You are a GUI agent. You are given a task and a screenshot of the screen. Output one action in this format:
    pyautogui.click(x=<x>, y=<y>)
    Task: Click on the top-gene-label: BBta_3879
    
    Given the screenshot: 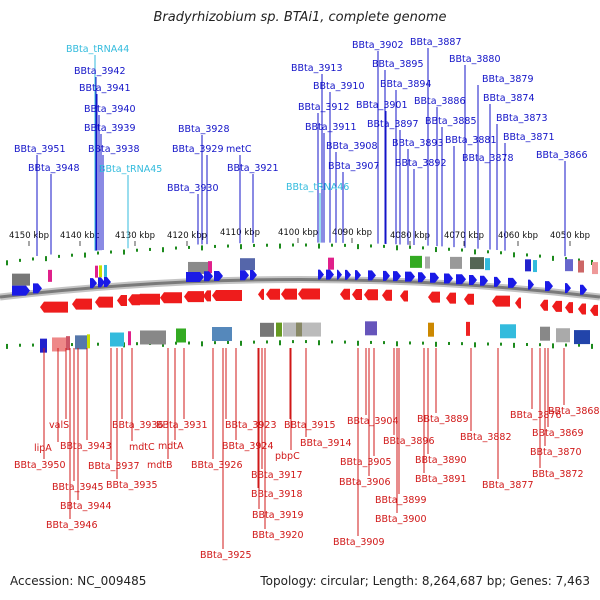 What is the action you would take?
    pyautogui.click(x=508, y=79)
    